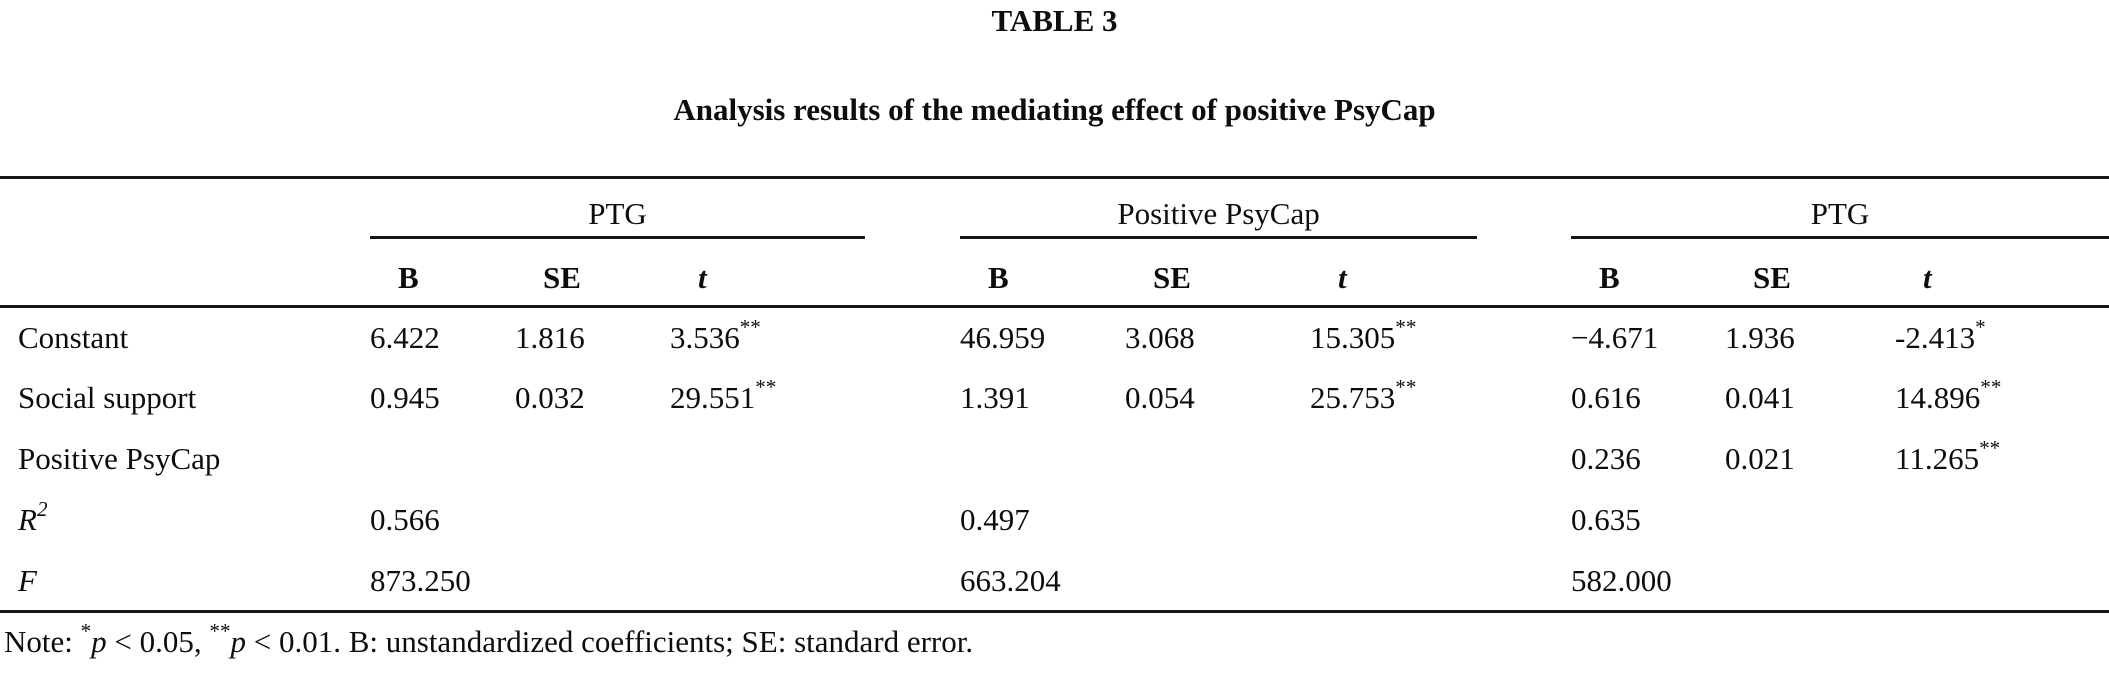 This screenshot has height=674, width=2109. What do you see at coordinates (405, 338) in the screenshot?
I see `table-cell: 6.422` at bounding box center [405, 338].